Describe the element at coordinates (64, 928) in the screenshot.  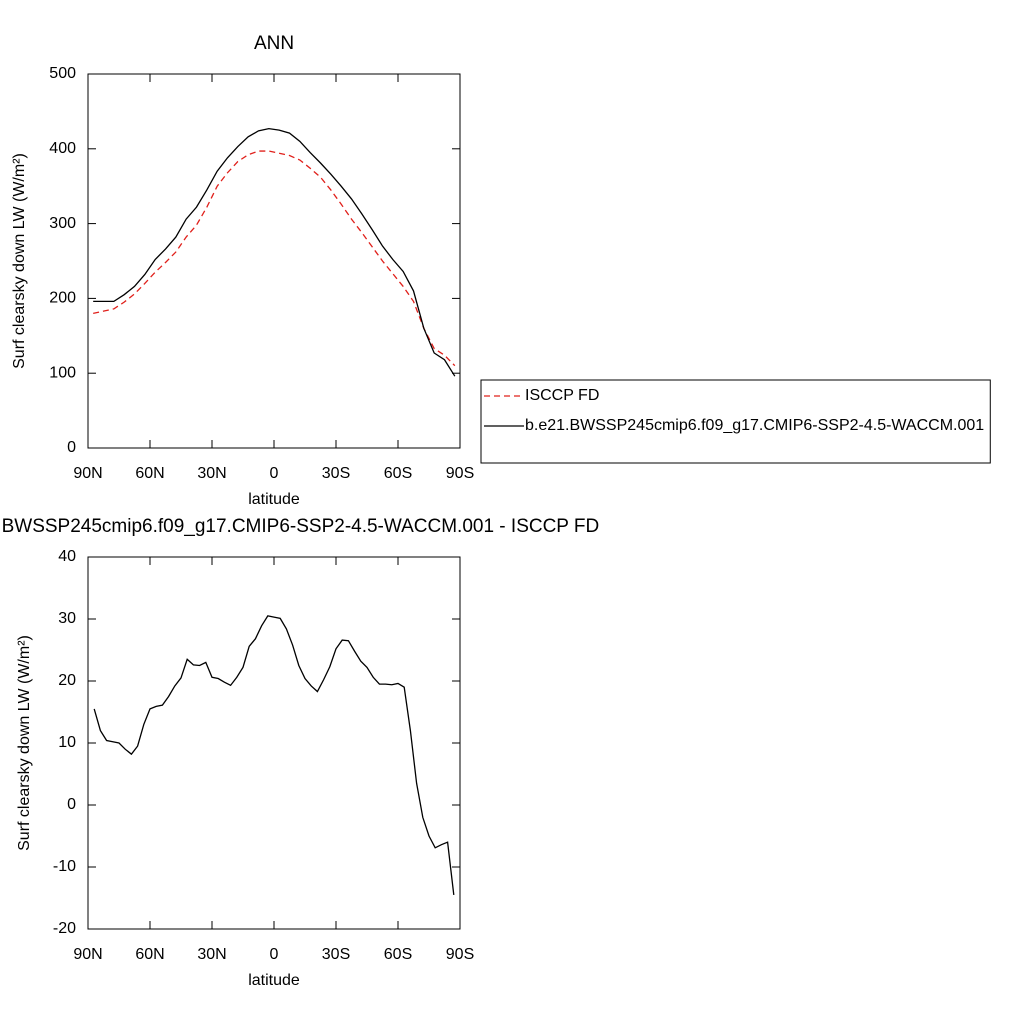
I see `y-tick-label: -20` at that location.